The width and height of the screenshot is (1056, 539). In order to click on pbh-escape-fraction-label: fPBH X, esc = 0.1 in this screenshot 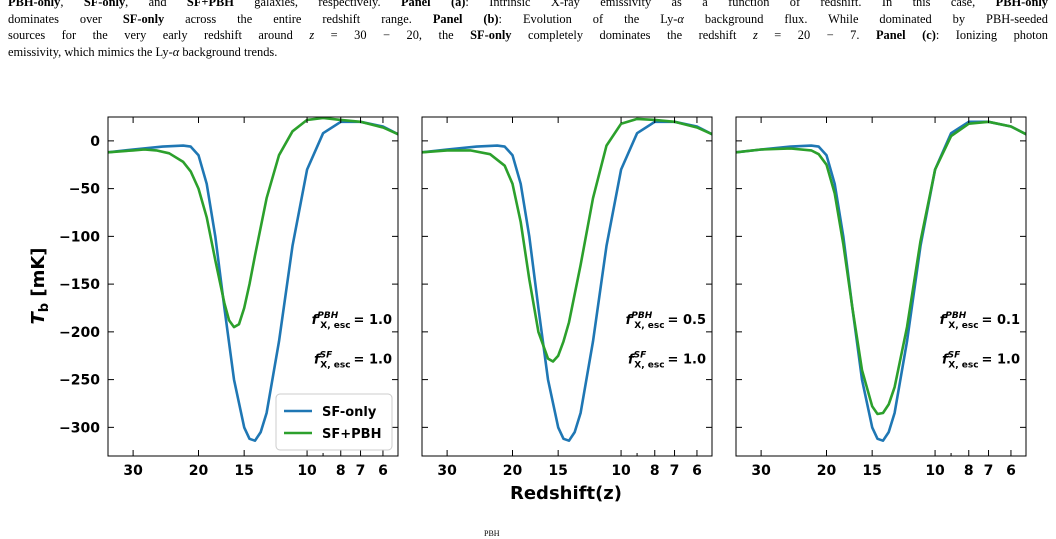, I will do `click(980, 321)`.